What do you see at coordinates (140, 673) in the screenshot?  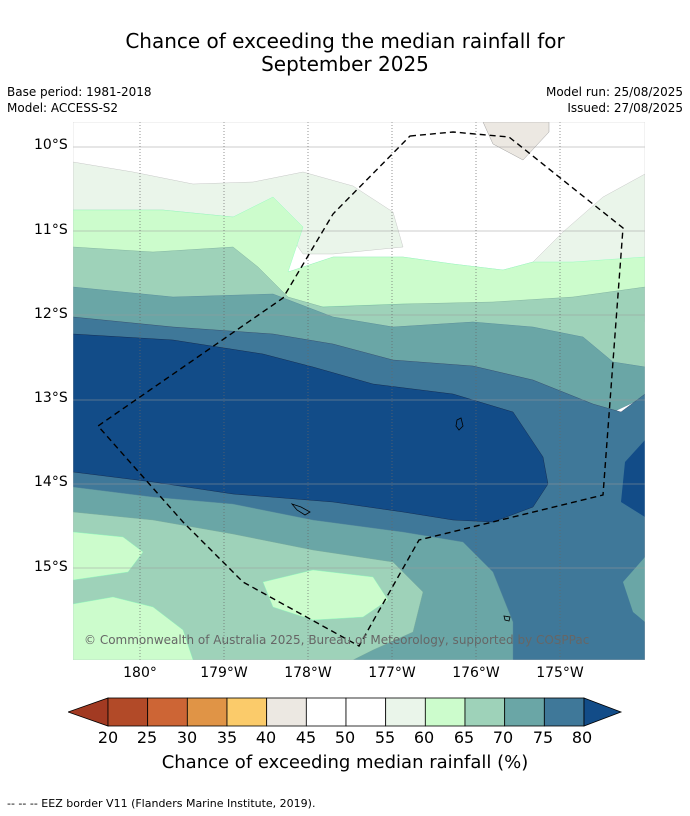 I see `lon-label-180: 180°` at bounding box center [140, 673].